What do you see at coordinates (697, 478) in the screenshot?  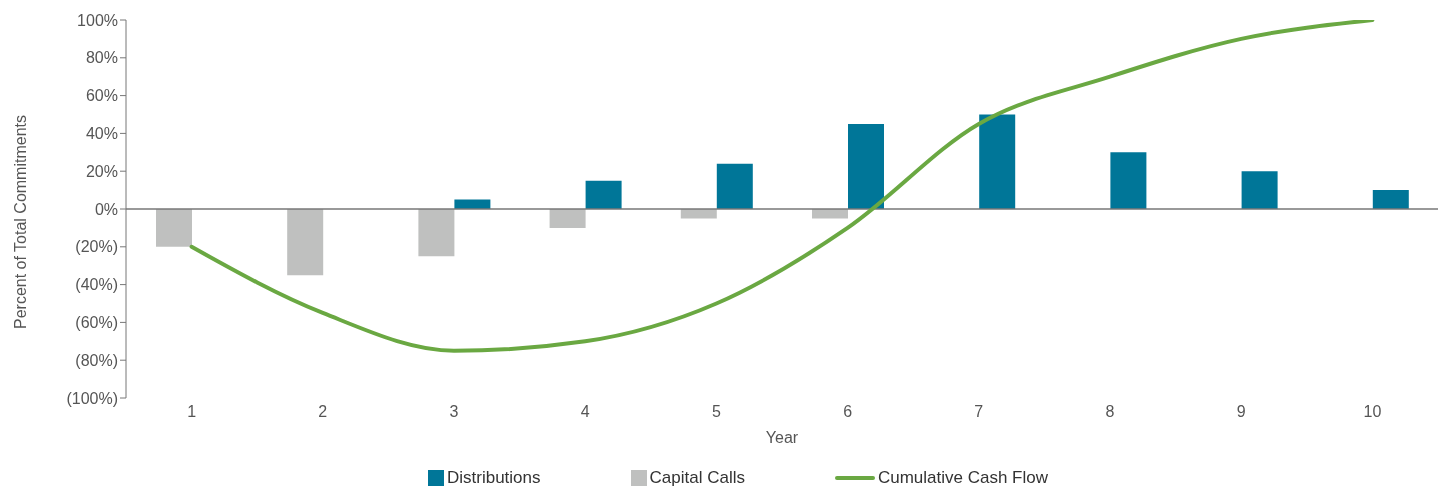 I see `legend-label: Capital Calls` at bounding box center [697, 478].